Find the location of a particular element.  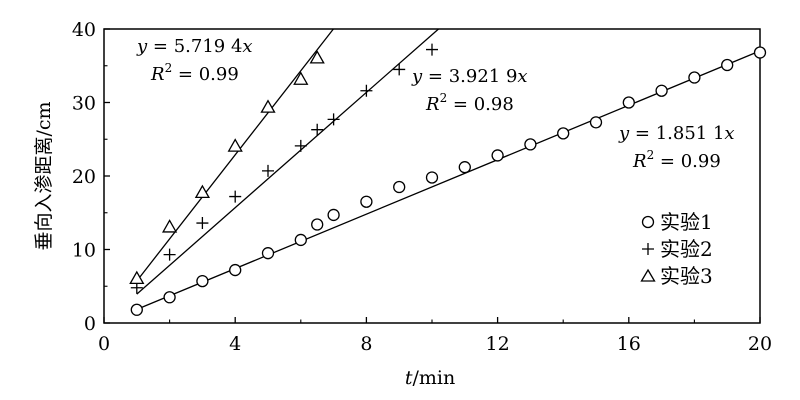

eq3-x: x is located at coordinates (247, 46).